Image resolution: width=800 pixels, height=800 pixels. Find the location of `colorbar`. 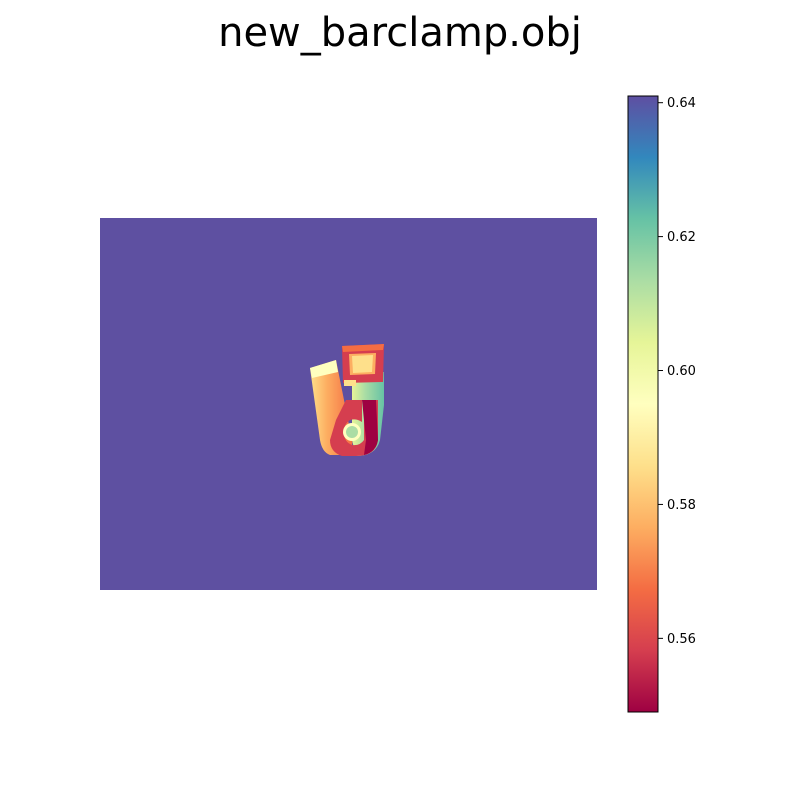

colorbar is located at coordinates (643, 404).